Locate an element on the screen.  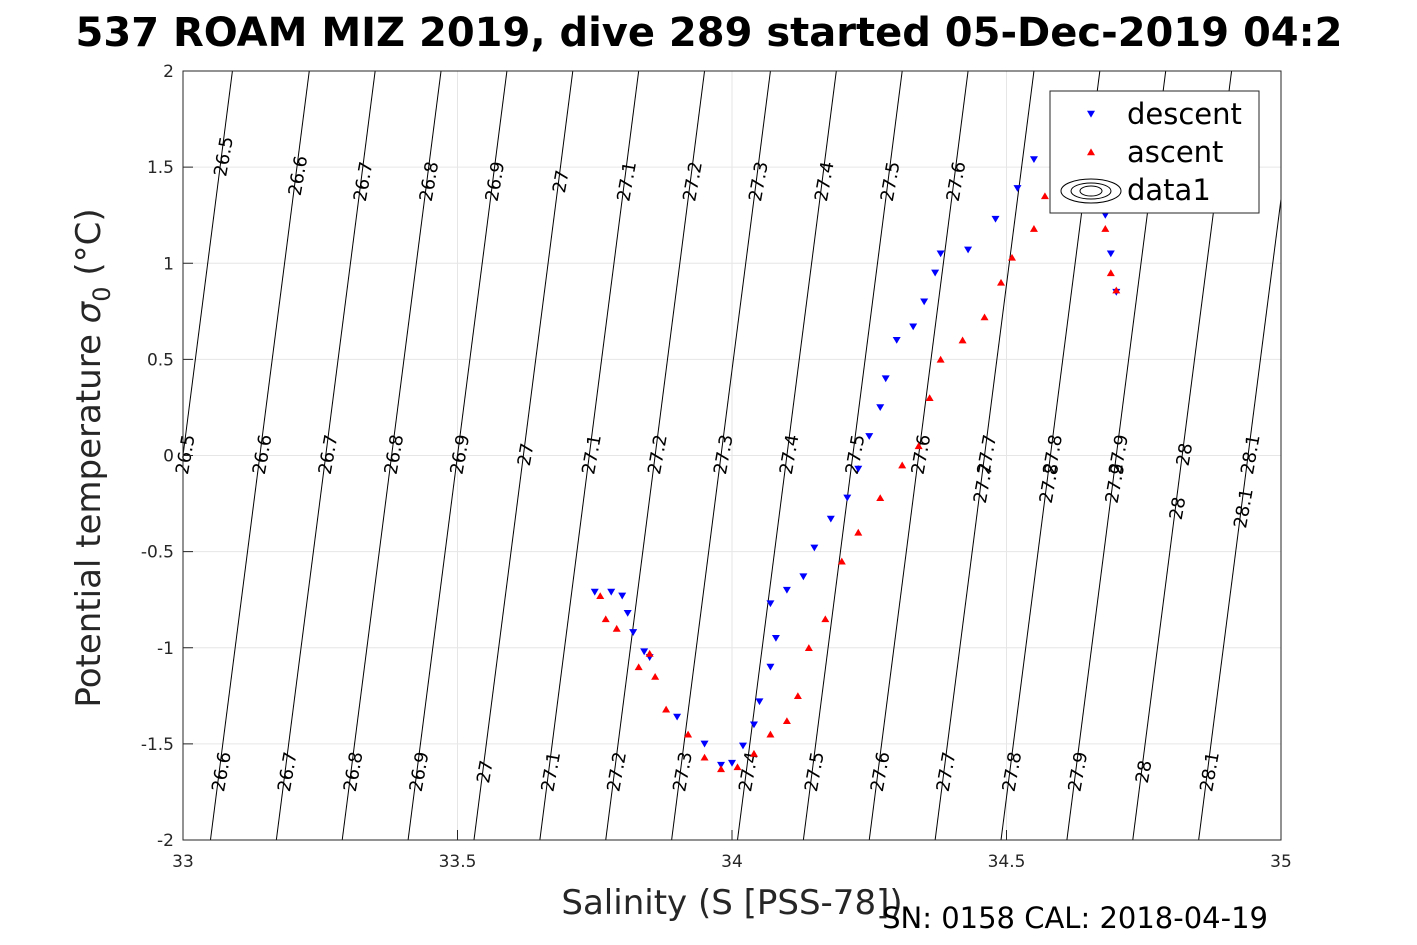
y-tick-label: -1 is located at coordinates (165, 649).